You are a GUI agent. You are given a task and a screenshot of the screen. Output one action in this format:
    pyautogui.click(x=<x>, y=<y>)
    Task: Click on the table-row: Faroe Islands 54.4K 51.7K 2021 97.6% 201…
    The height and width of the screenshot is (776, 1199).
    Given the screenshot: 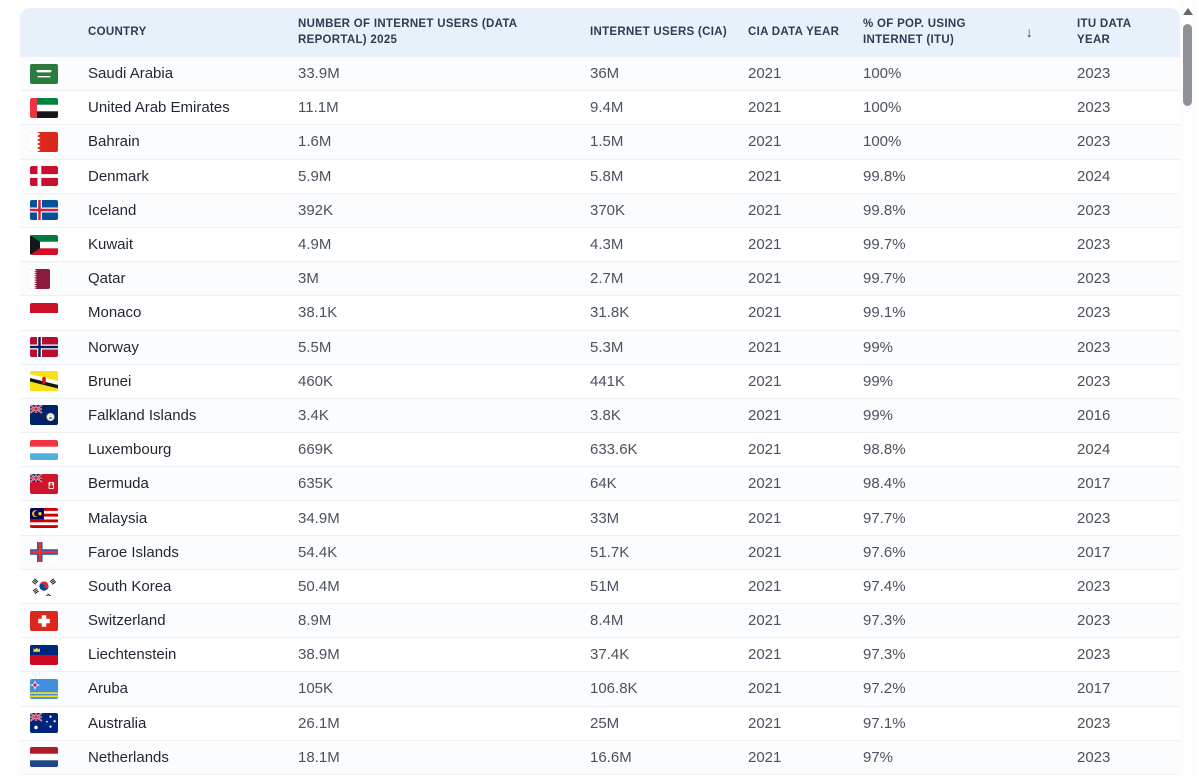 What is the action you would take?
    pyautogui.click(x=600, y=552)
    